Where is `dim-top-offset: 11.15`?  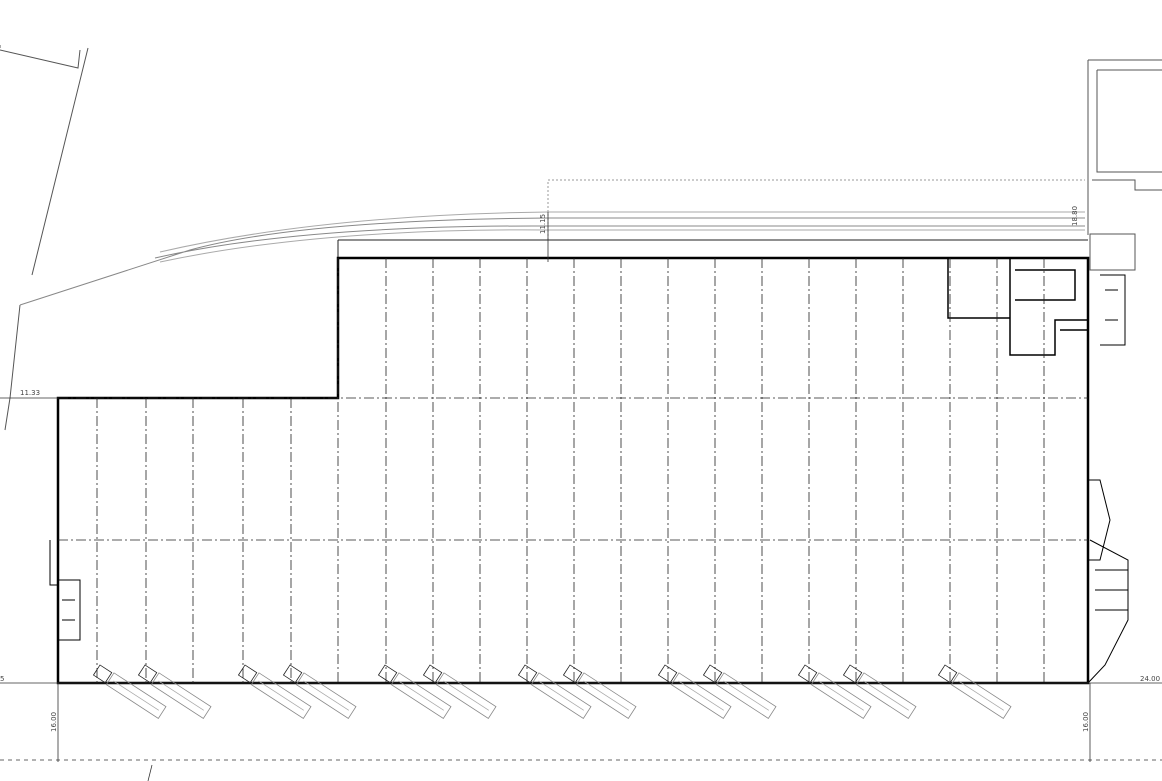
dim-top-offset: 11.15 is located at coordinates (543, 224).